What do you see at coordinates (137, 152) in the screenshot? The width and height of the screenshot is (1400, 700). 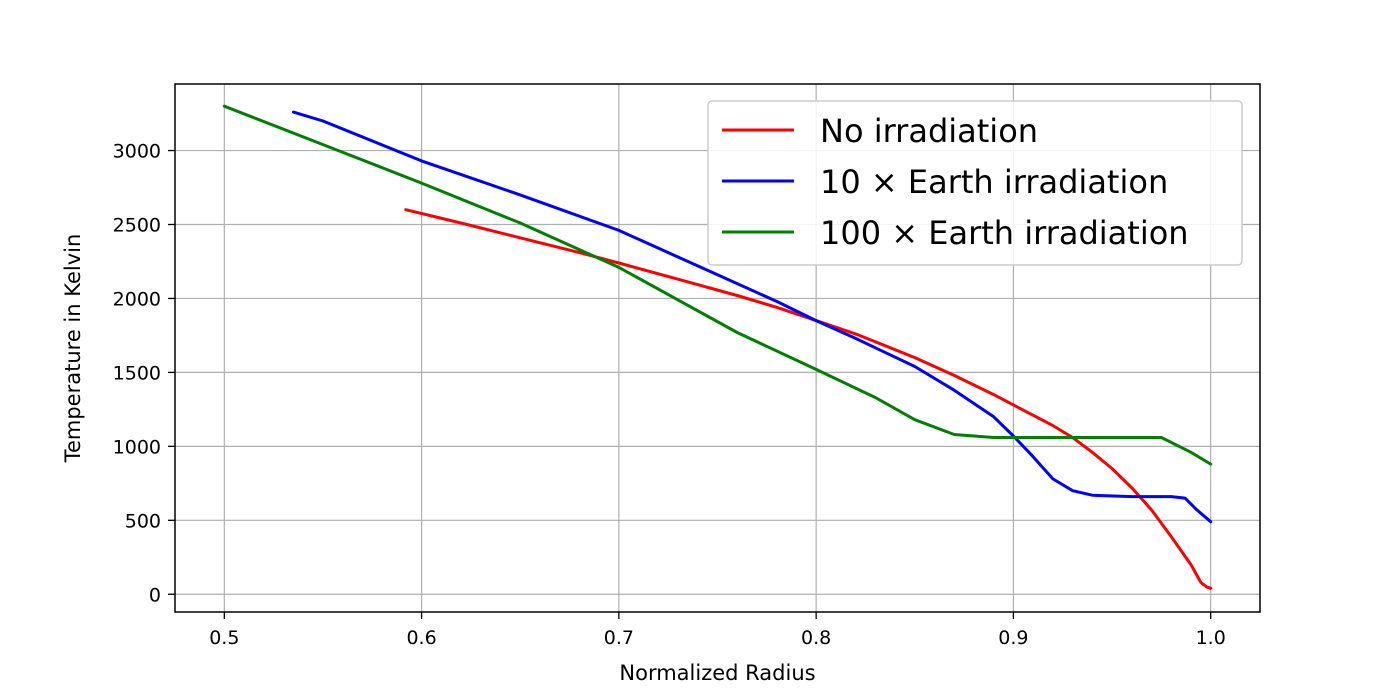 I see `y-tick-label: 3000` at bounding box center [137, 152].